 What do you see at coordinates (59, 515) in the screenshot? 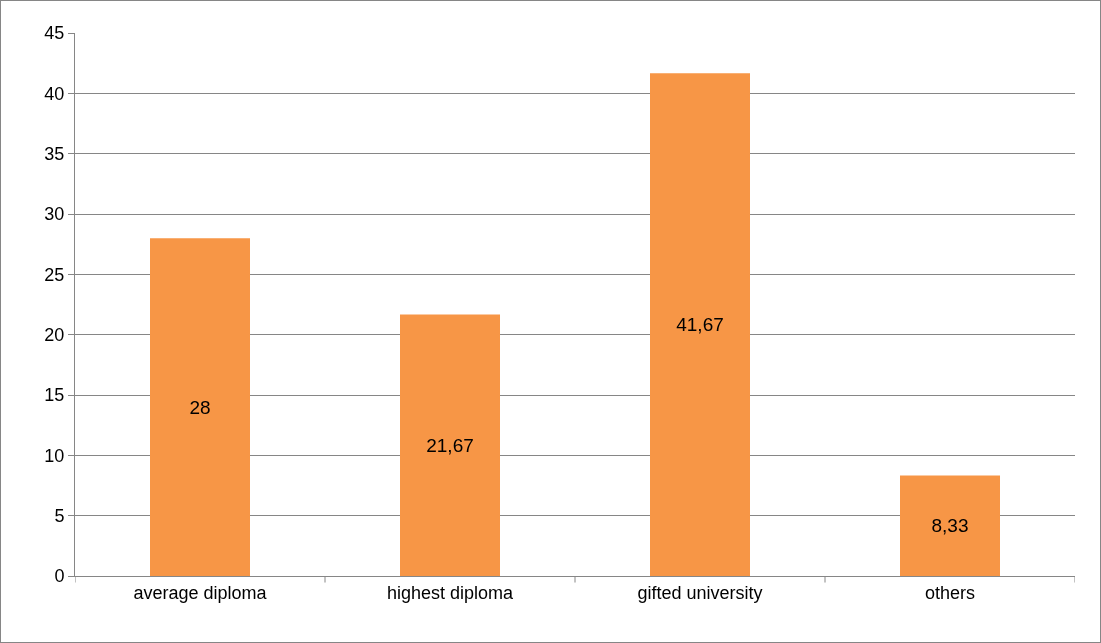
I see `y-tick-label: 5` at bounding box center [59, 515].